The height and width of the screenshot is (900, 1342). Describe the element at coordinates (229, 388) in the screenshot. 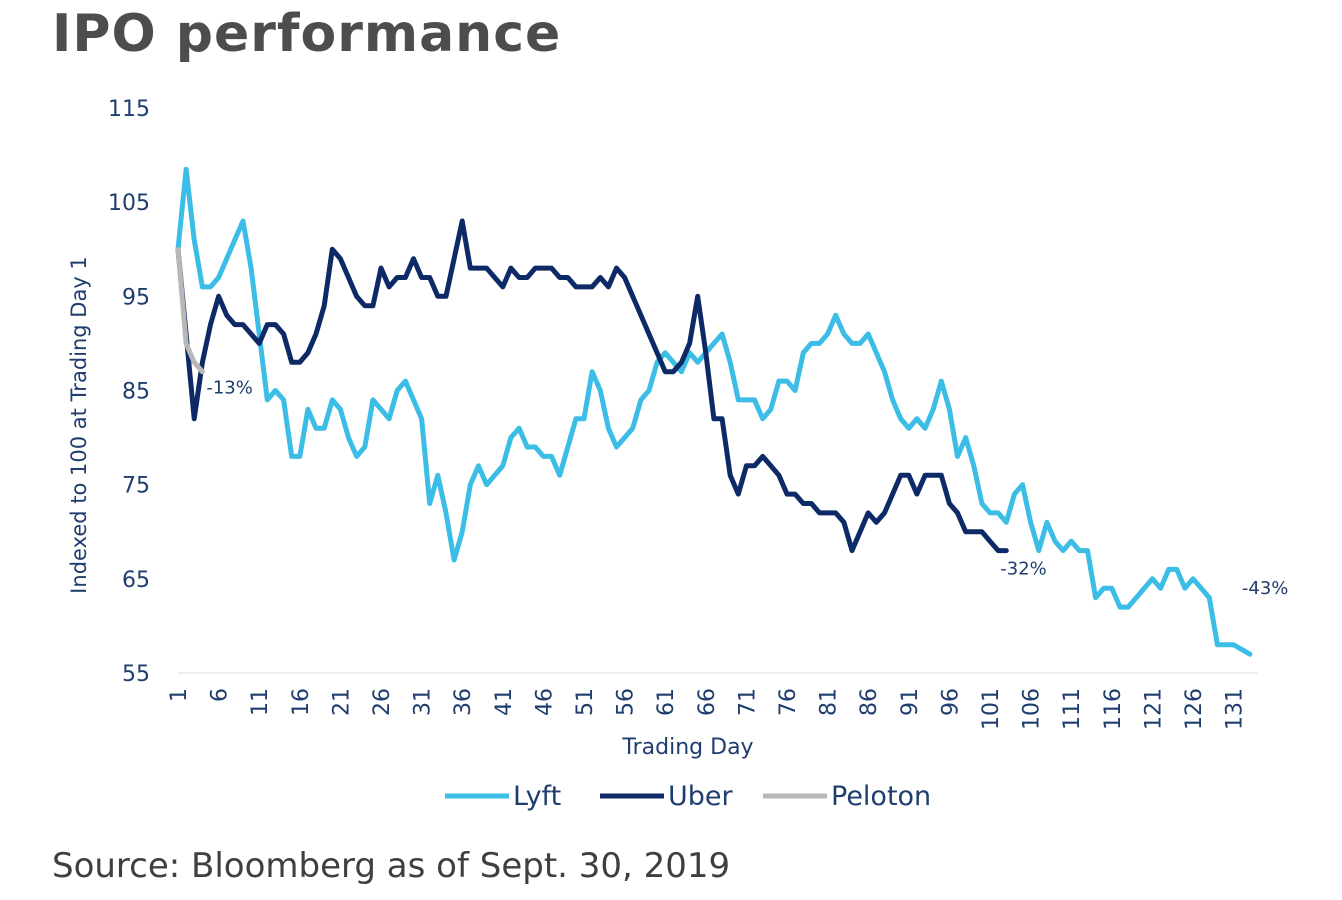

I see `annotation-peloton: -13%` at that location.